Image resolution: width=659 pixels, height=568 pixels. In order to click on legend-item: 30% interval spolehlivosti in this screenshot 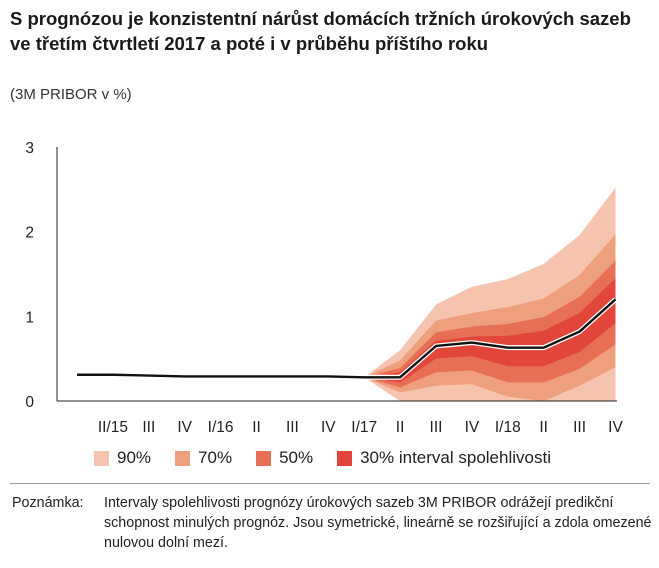, I will do `click(444, 458)`.